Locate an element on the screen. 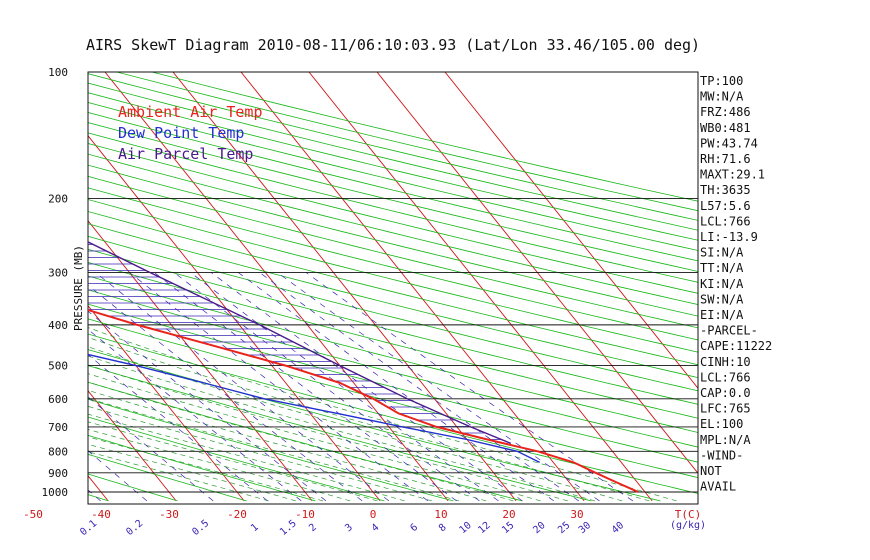 This screenshot has width=870, height=560. y-axis-label: PRESSURE (MB) is located at coordinates (78, 288).